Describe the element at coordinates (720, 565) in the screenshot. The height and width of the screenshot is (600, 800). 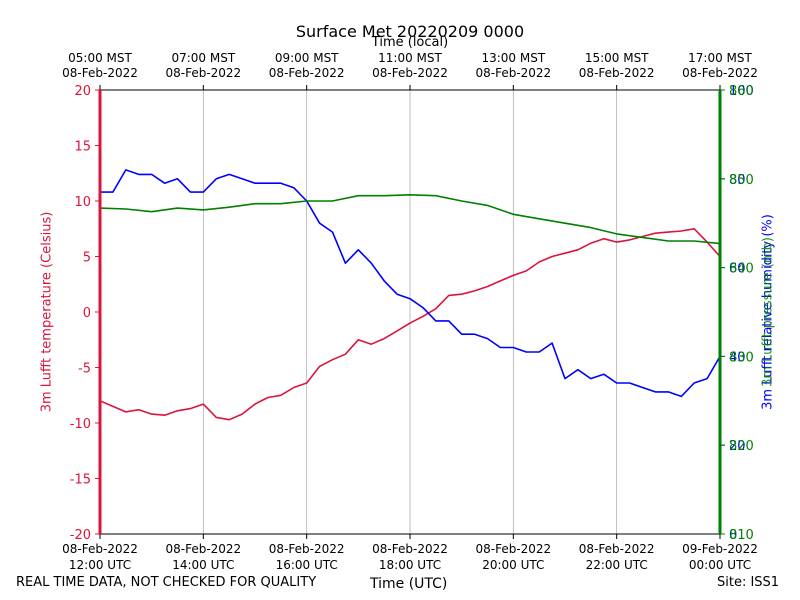
I see `x-tick-label-utc-time: 00:00 UTC` at that location.